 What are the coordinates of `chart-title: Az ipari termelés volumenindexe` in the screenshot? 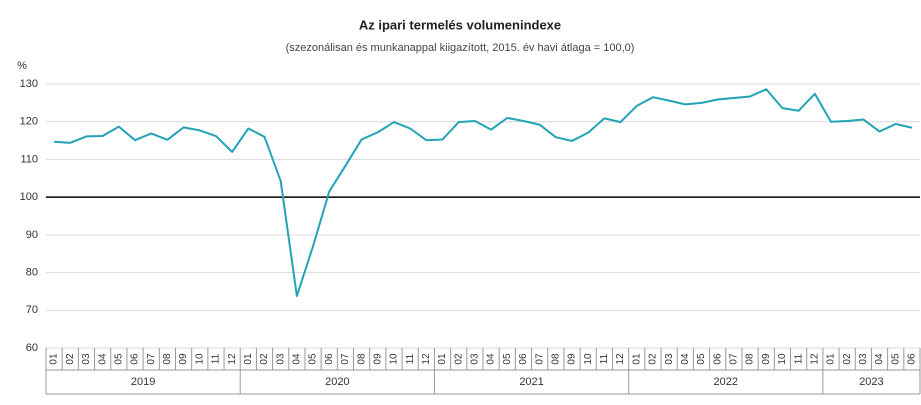 It's located at (460, 24).